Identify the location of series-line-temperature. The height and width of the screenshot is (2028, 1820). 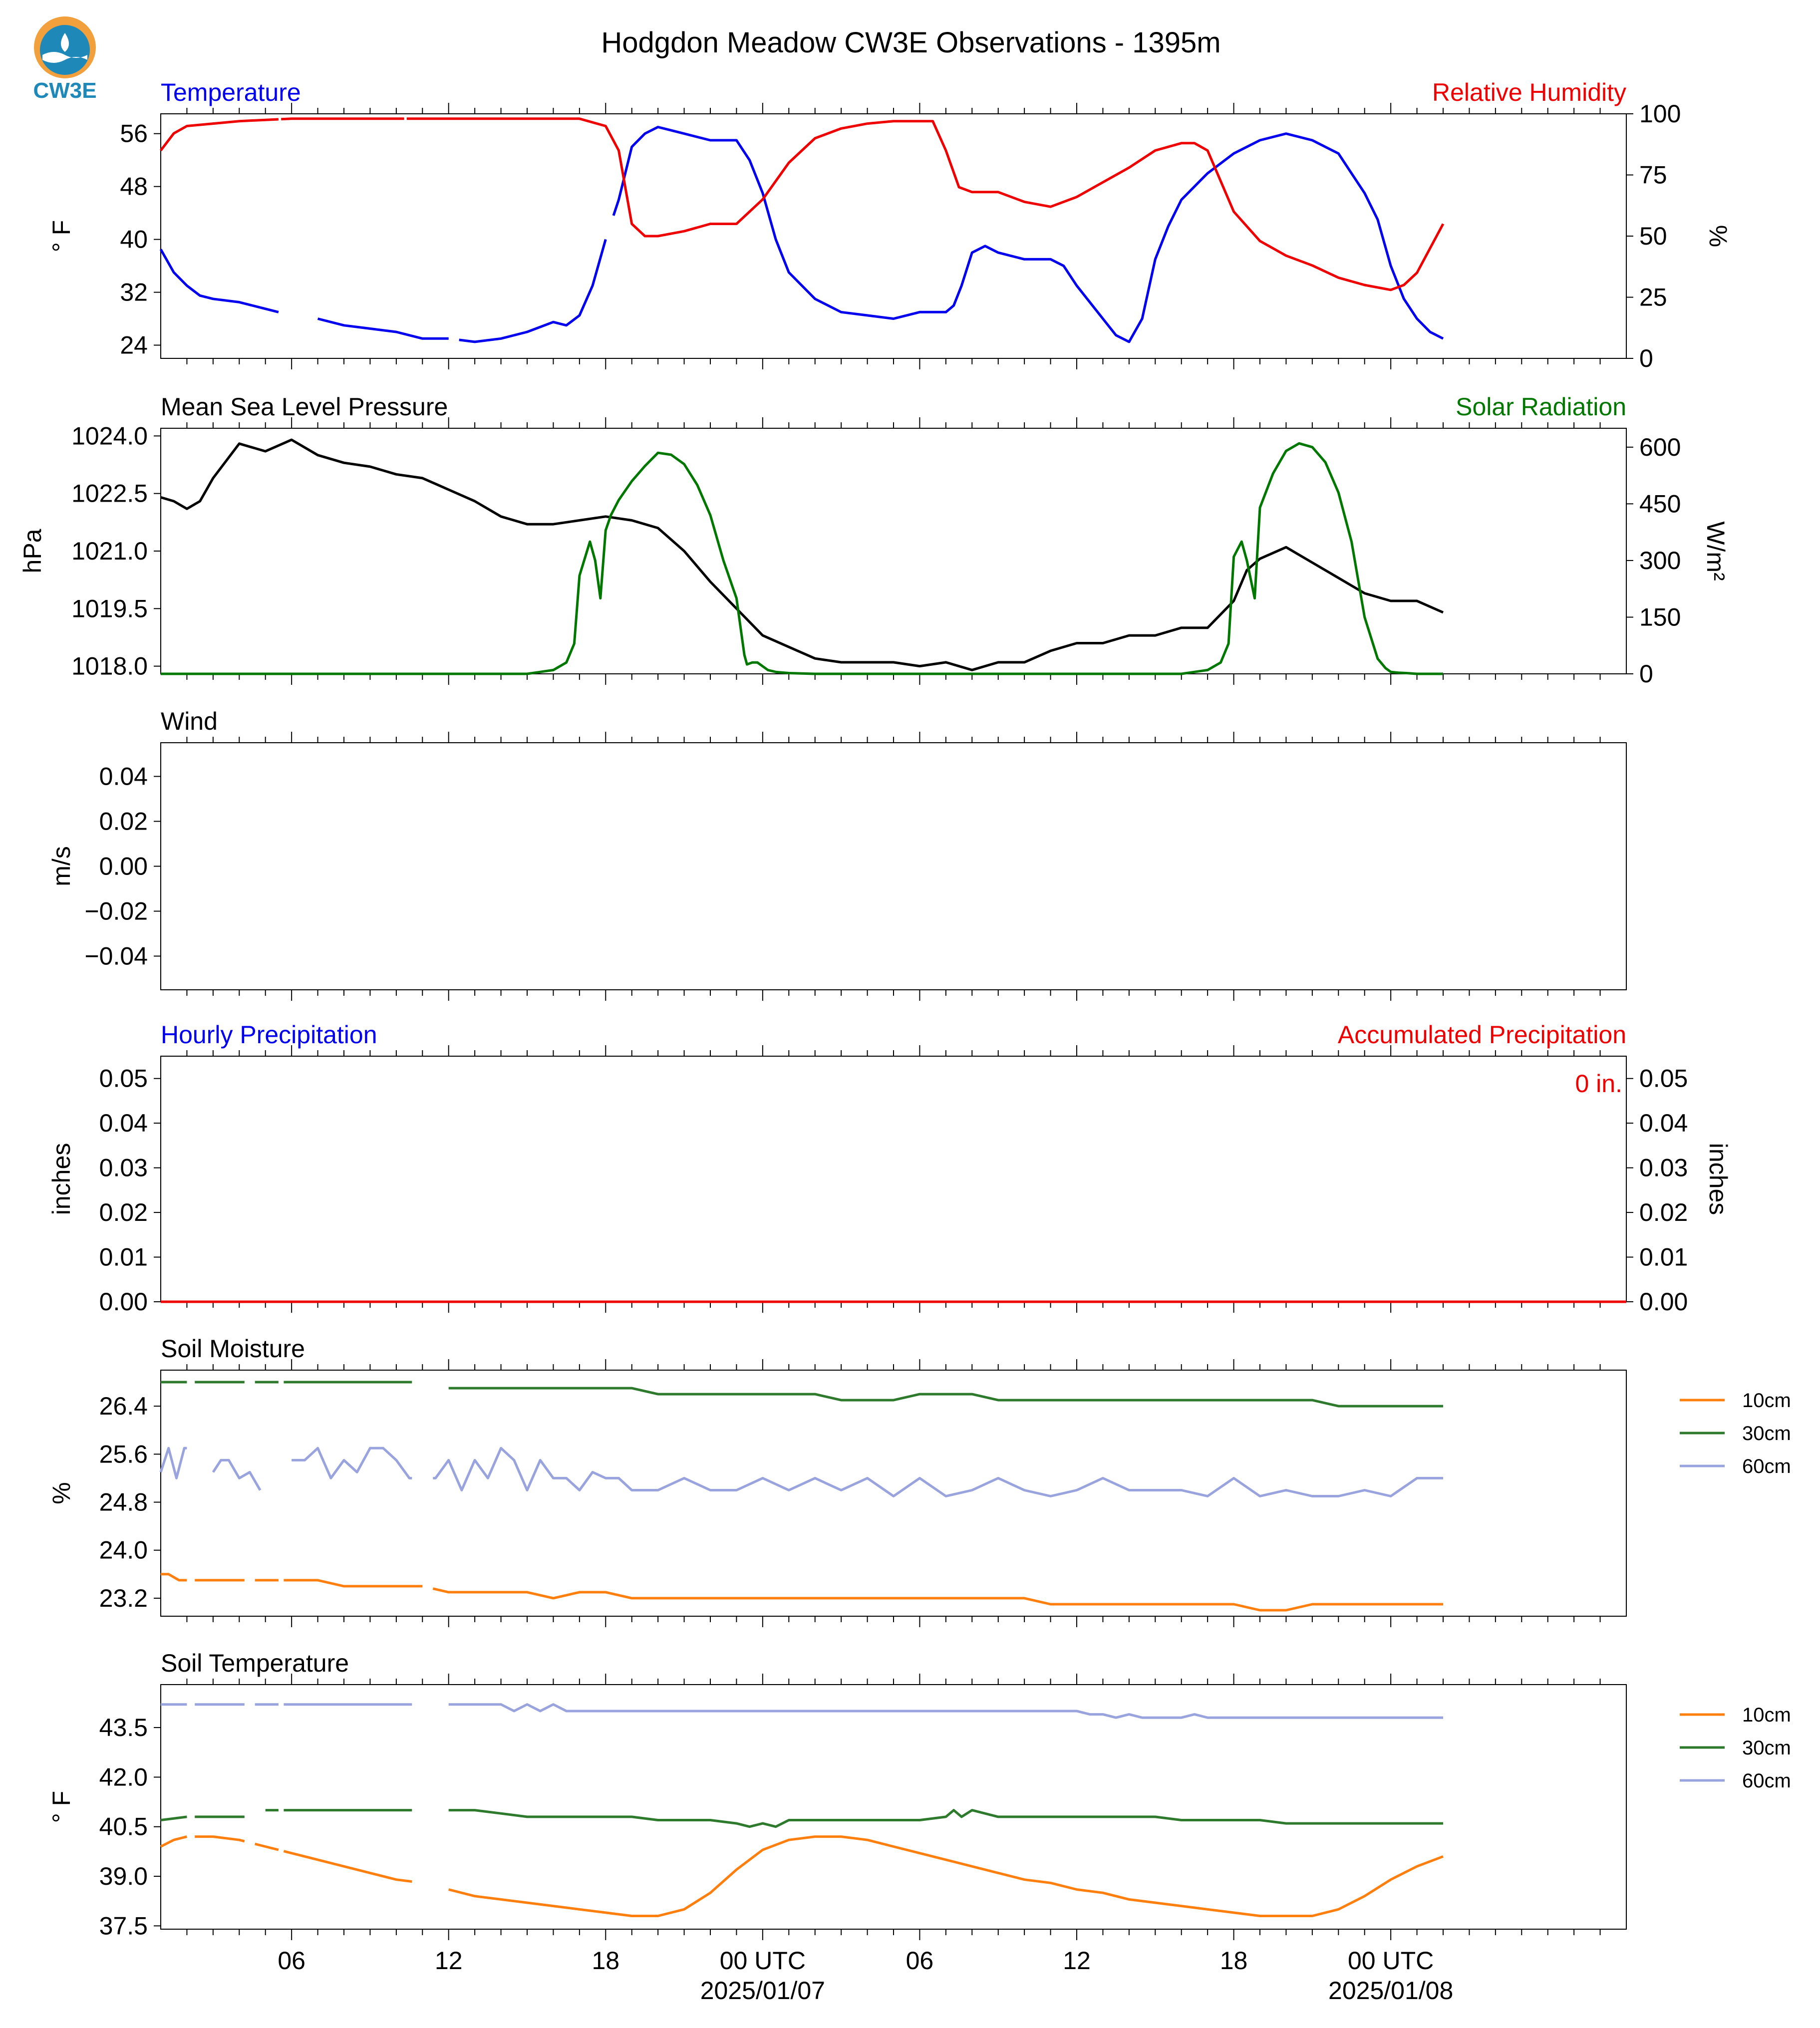
(801, 234).